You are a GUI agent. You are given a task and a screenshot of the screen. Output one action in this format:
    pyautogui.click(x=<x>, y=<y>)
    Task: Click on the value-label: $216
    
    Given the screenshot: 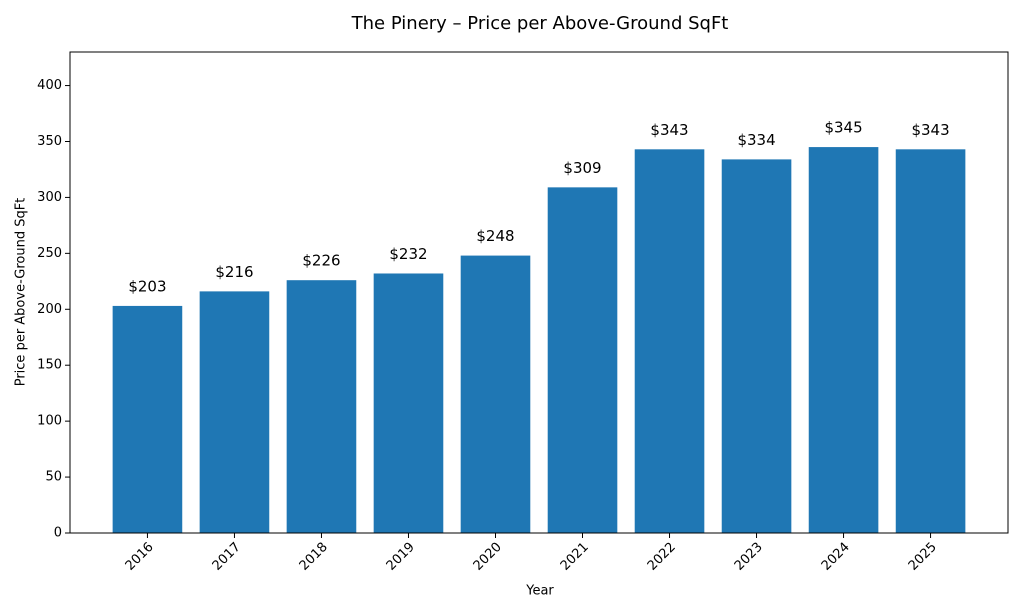 What is the action you would take?
    pyautogui.click(x=234, y=272)
    